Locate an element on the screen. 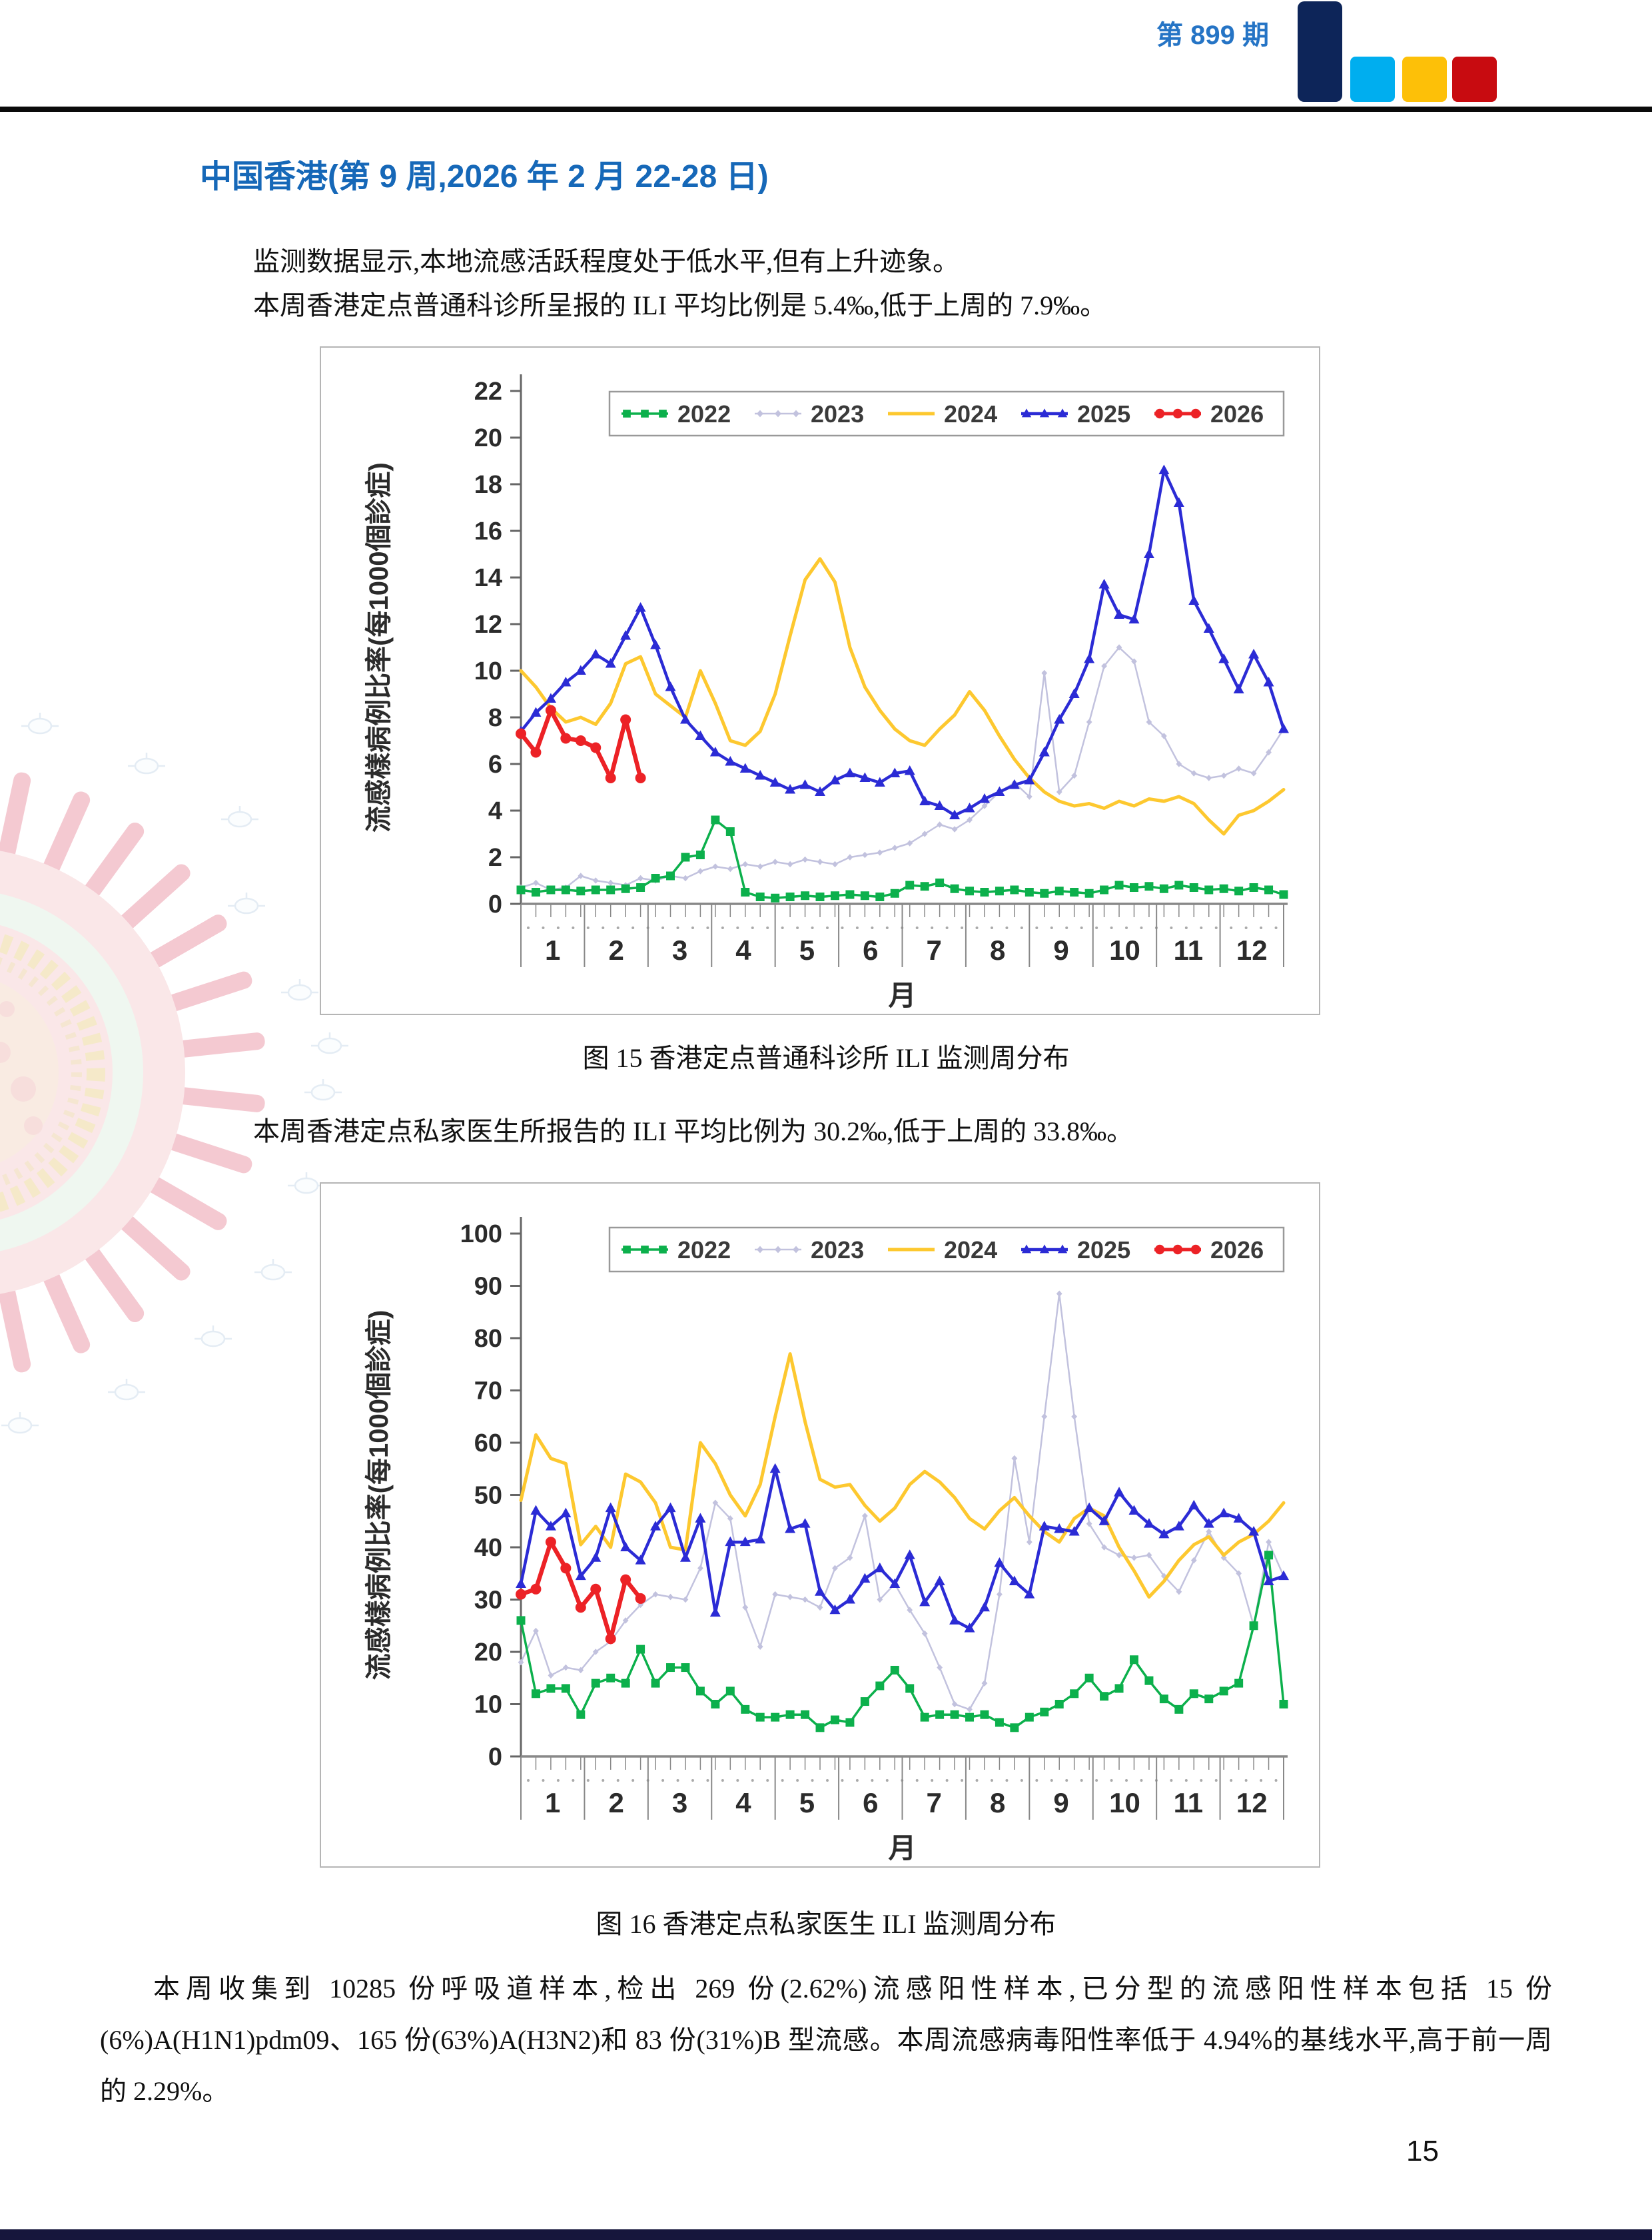  svg-text: 60 is located at coordinates (488, 1443).